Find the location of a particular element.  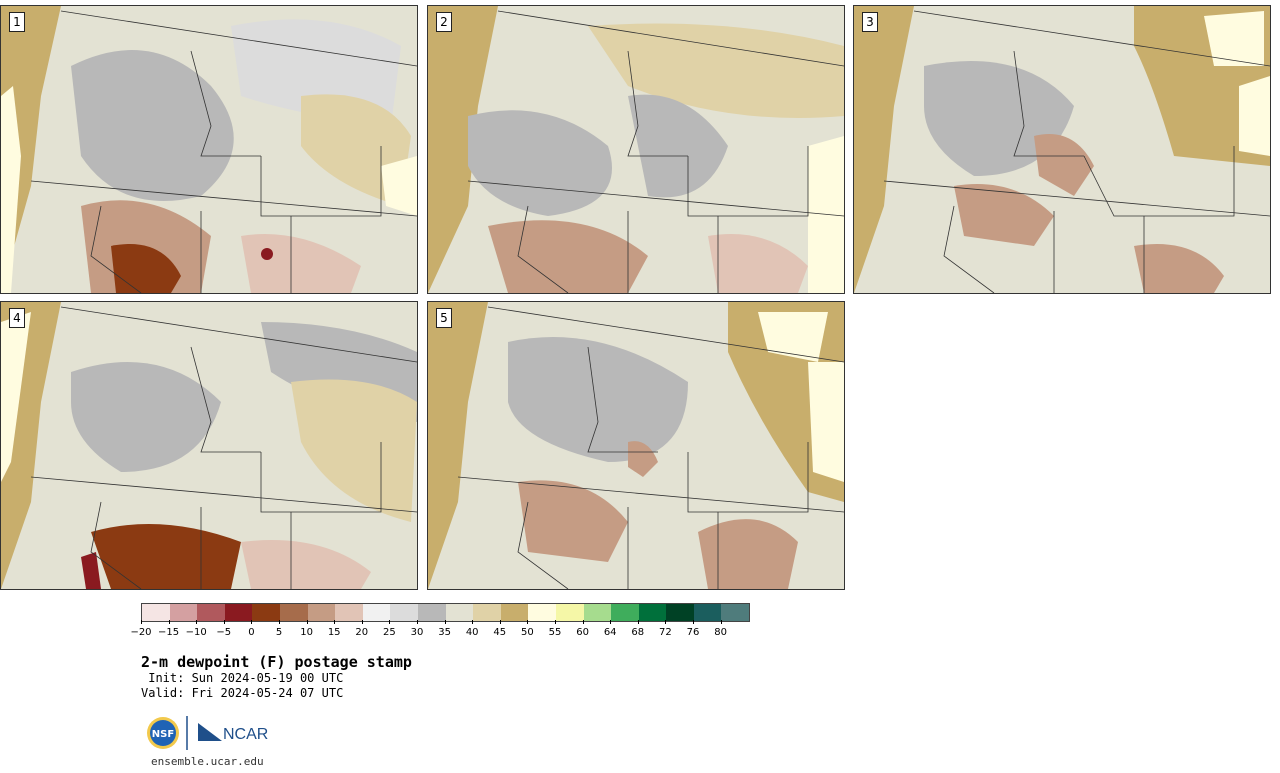

colorbar is located at coordinates (446, 612).